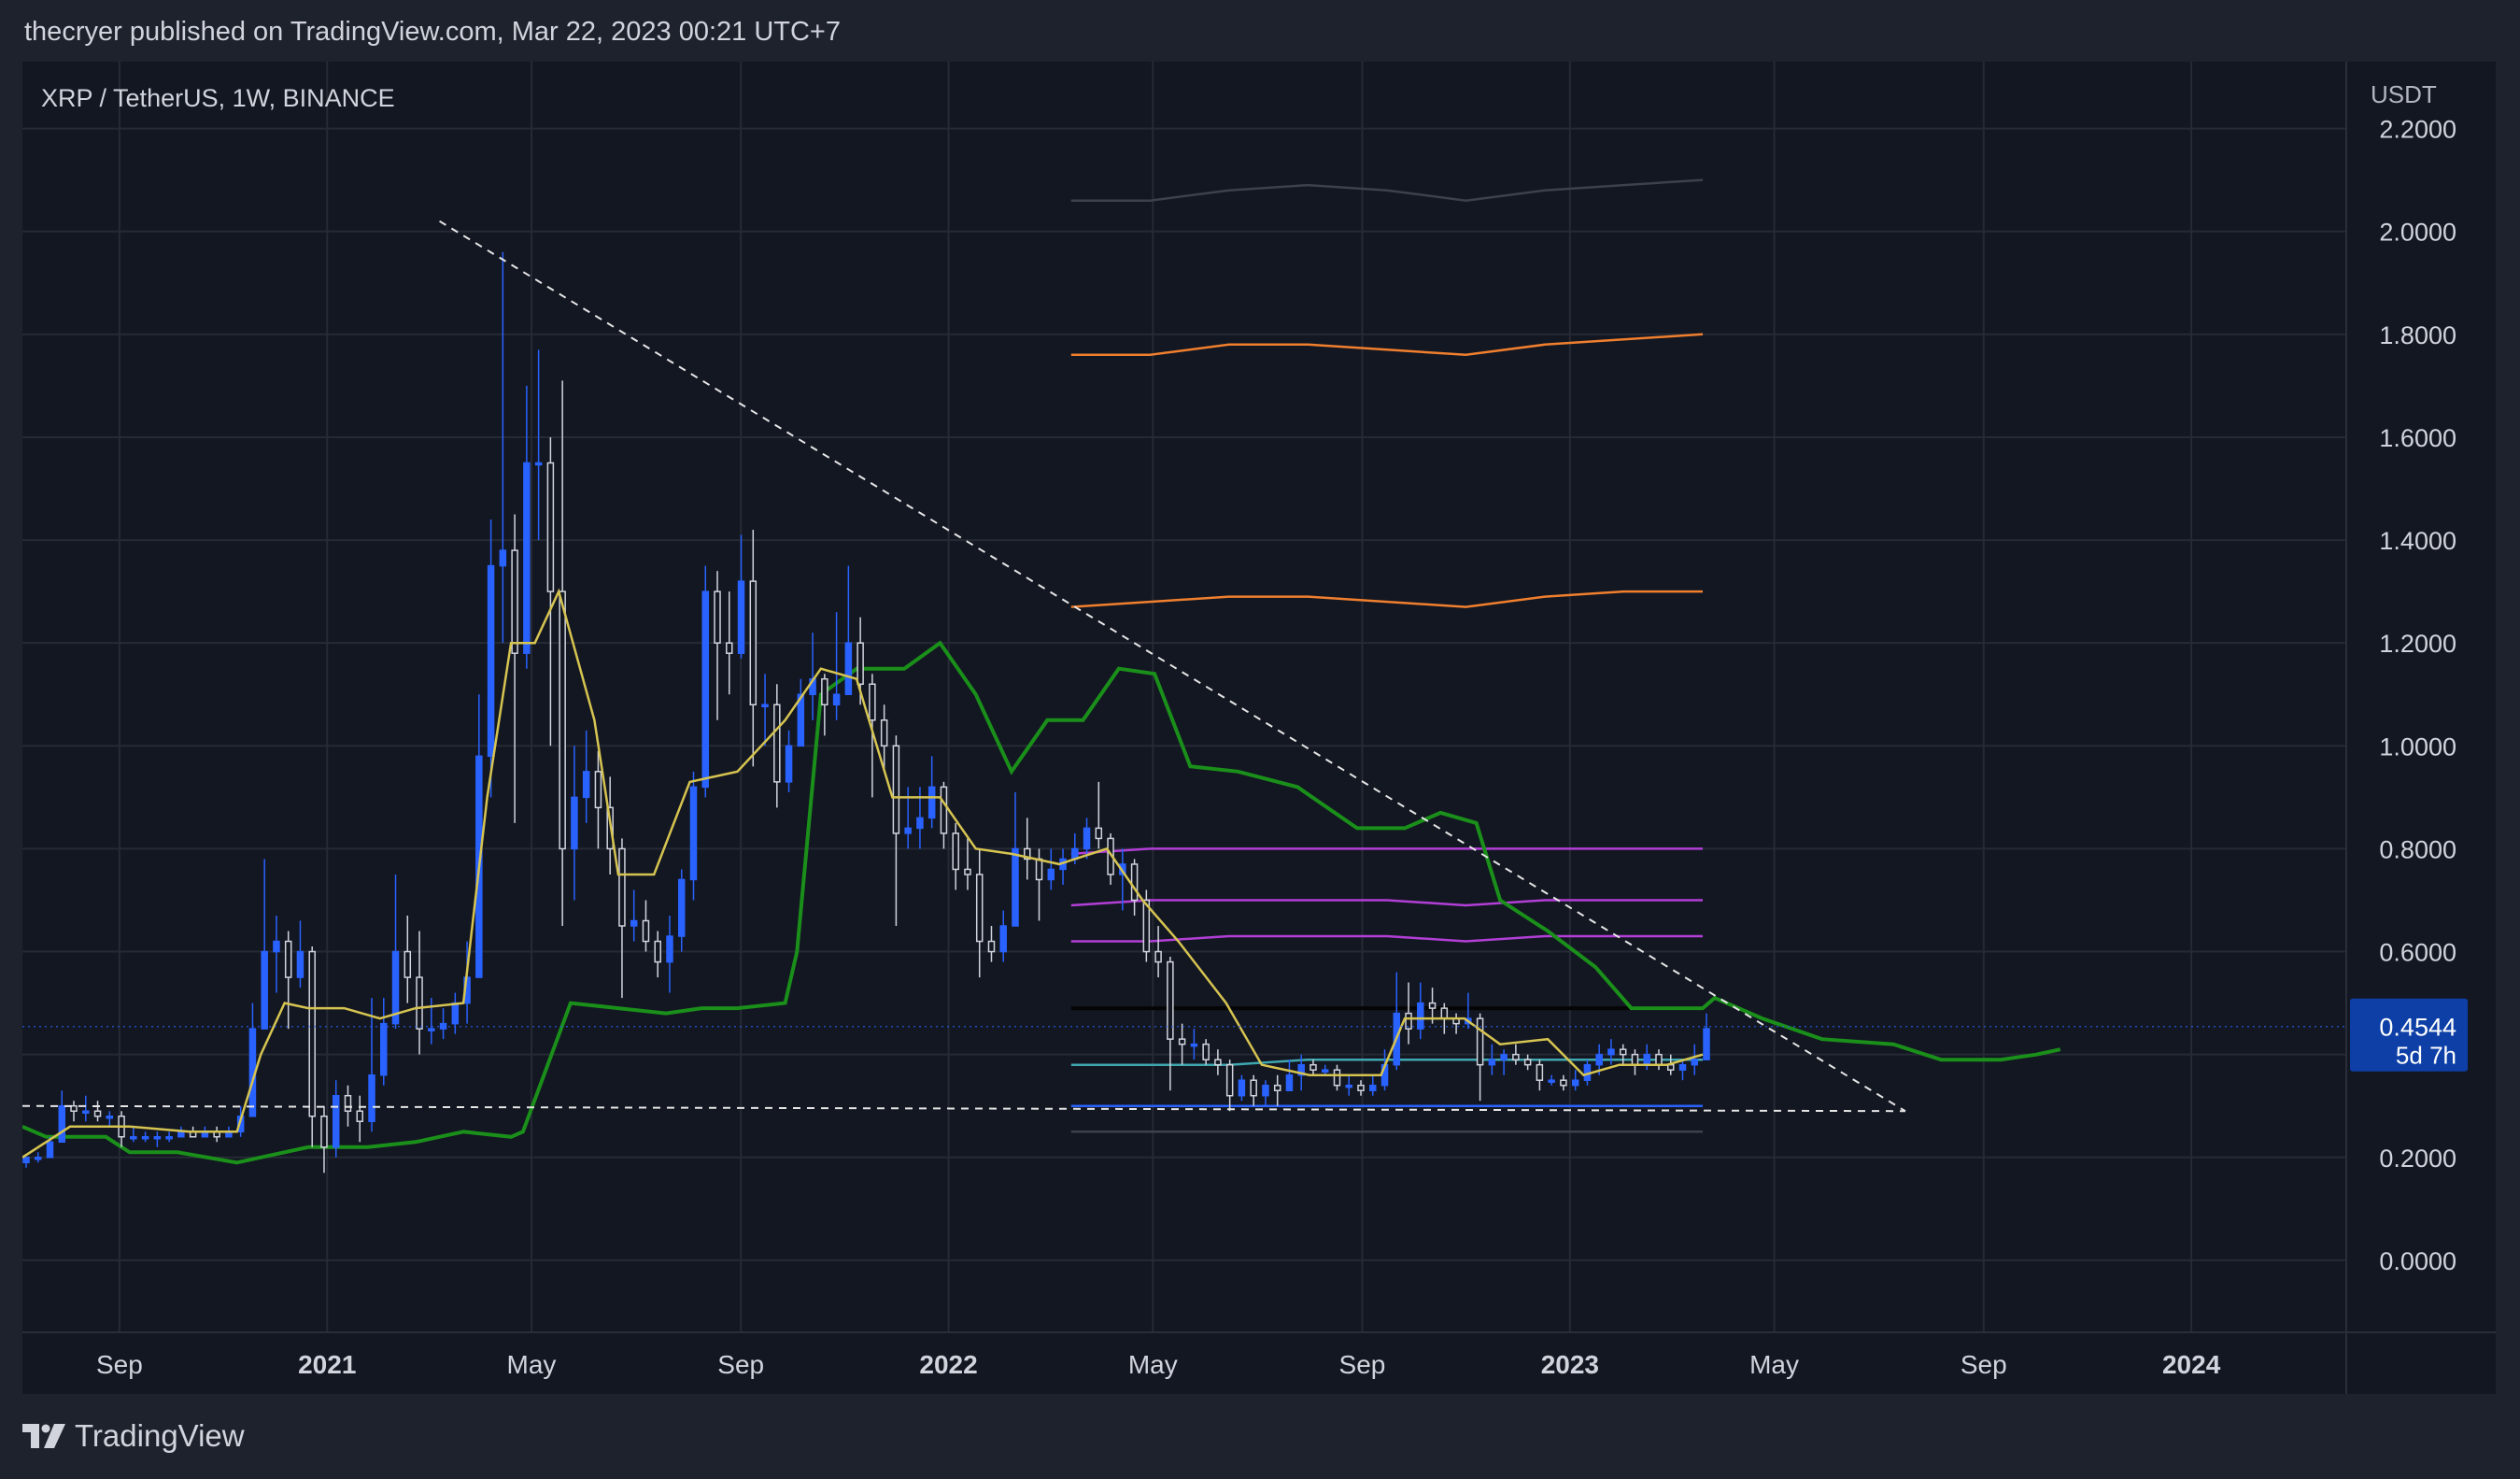  I want to click on horizontal-support-trendline, so click(964, 1108).